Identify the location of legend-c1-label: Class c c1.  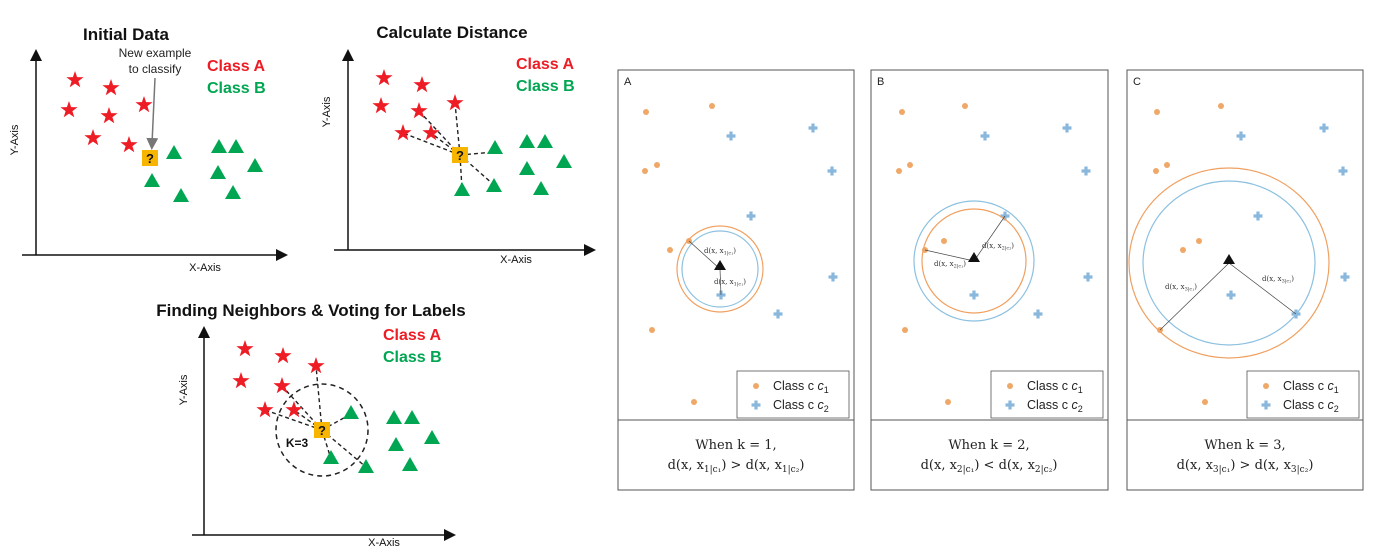
(1055, 387).